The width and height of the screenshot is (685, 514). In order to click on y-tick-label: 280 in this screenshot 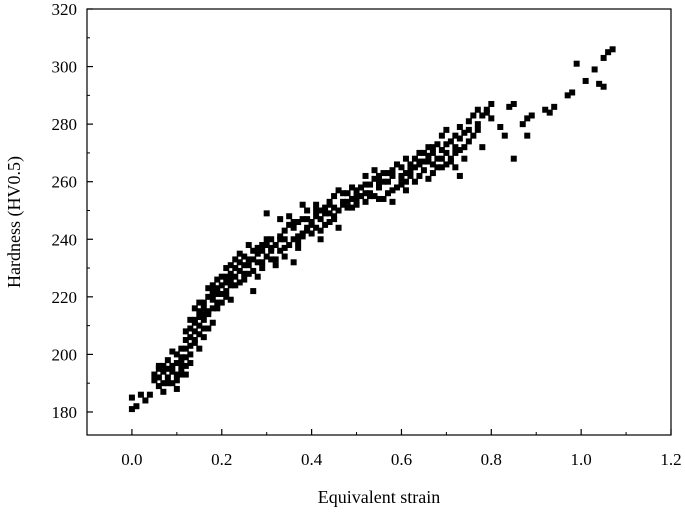, I will do `click(65, 124)`.